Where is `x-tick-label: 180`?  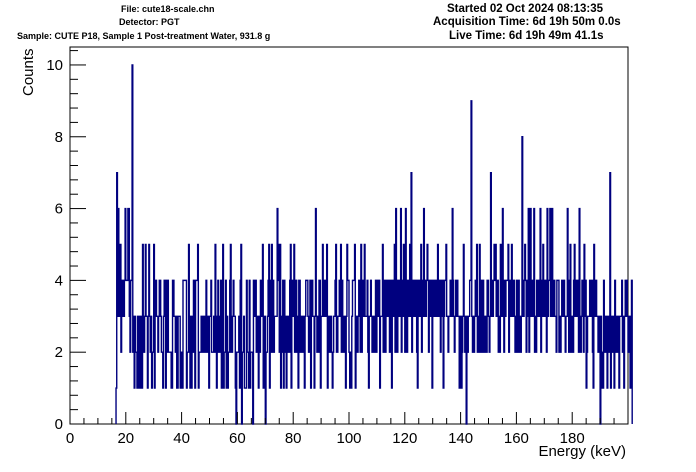 x-tick-label: 180 is located at coordinates (572, 438).